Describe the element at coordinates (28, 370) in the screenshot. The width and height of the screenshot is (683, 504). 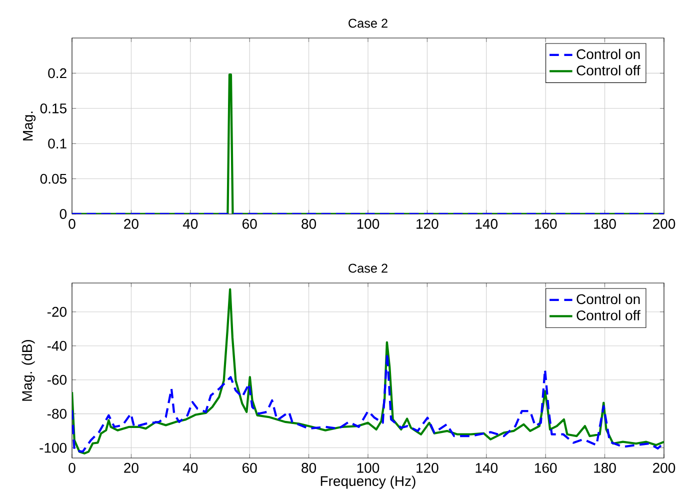
I see `y-axis-title: Mag. (dB)` at that location.